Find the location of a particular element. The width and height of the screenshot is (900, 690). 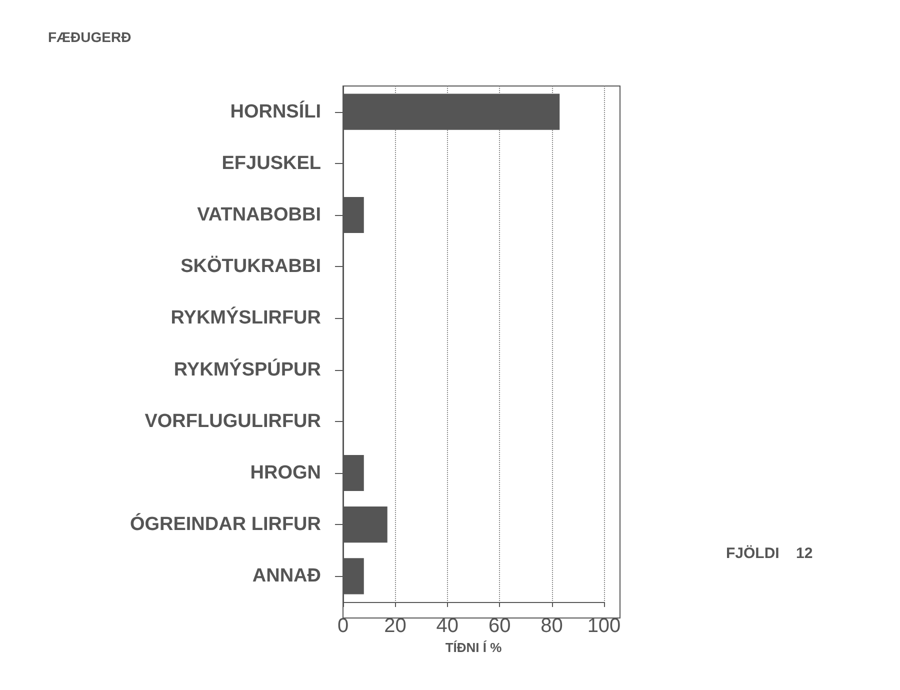

text: FJÖLDI 12 is located at coordinates (769, 553).